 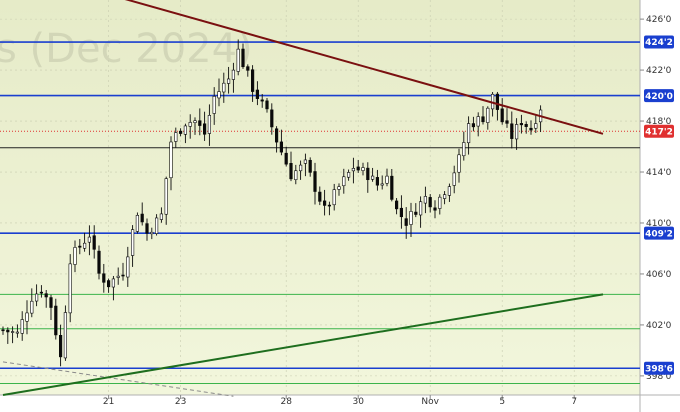 I want to click on y-tick-label: 410'0, so click(x=659, y=224).